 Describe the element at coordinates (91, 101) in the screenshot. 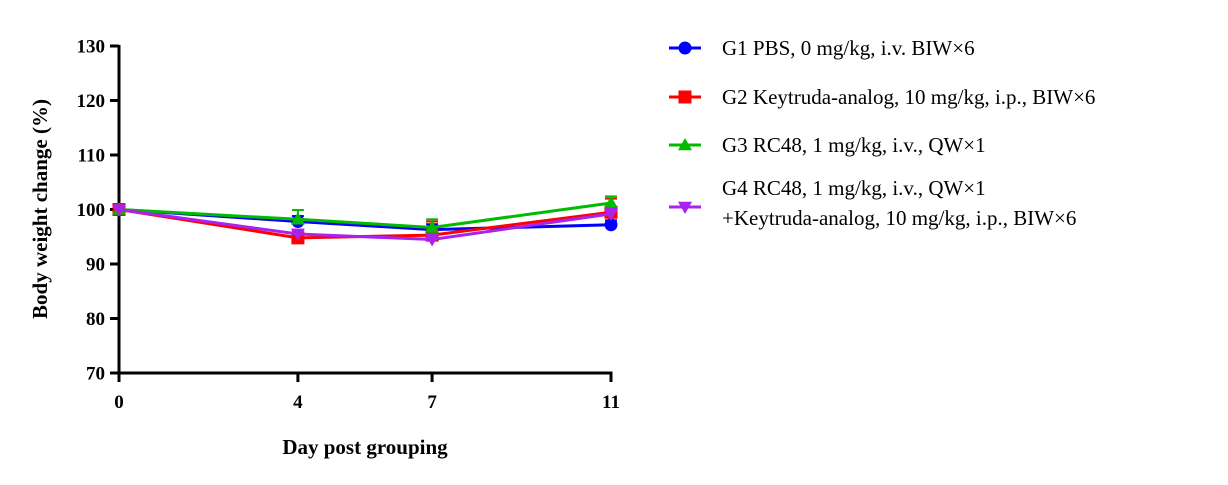

I see `y-tick-label: 120` at that location.